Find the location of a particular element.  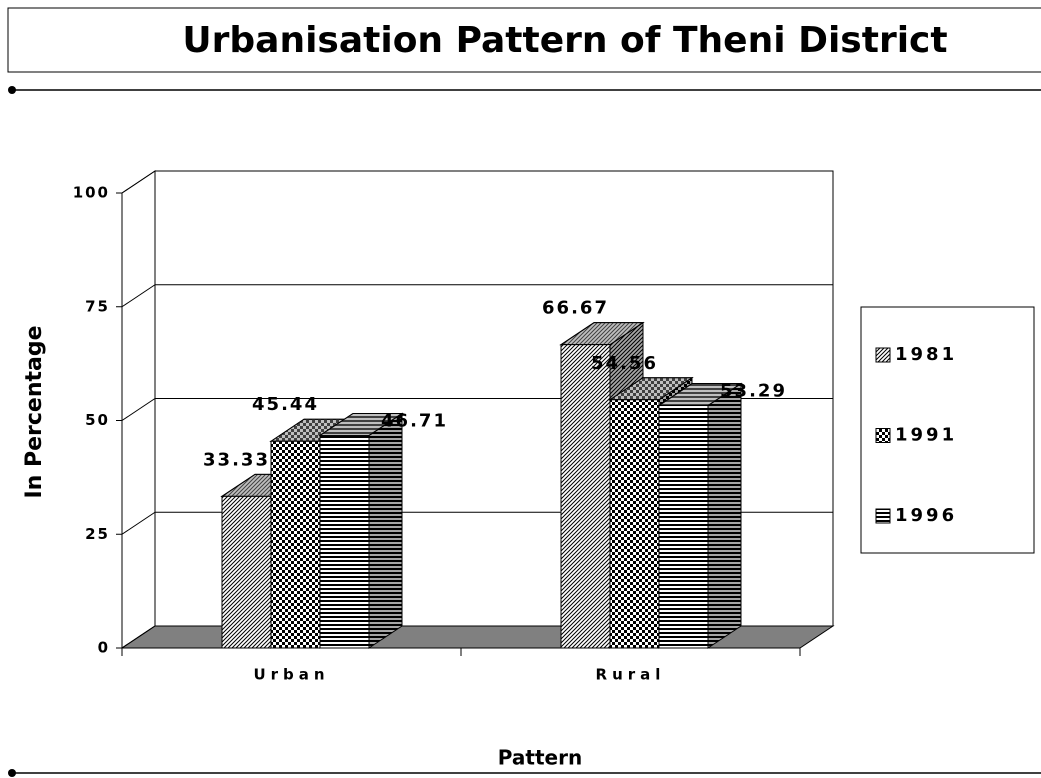

y-tick-label: 25 is located at coordinates (97, 534).